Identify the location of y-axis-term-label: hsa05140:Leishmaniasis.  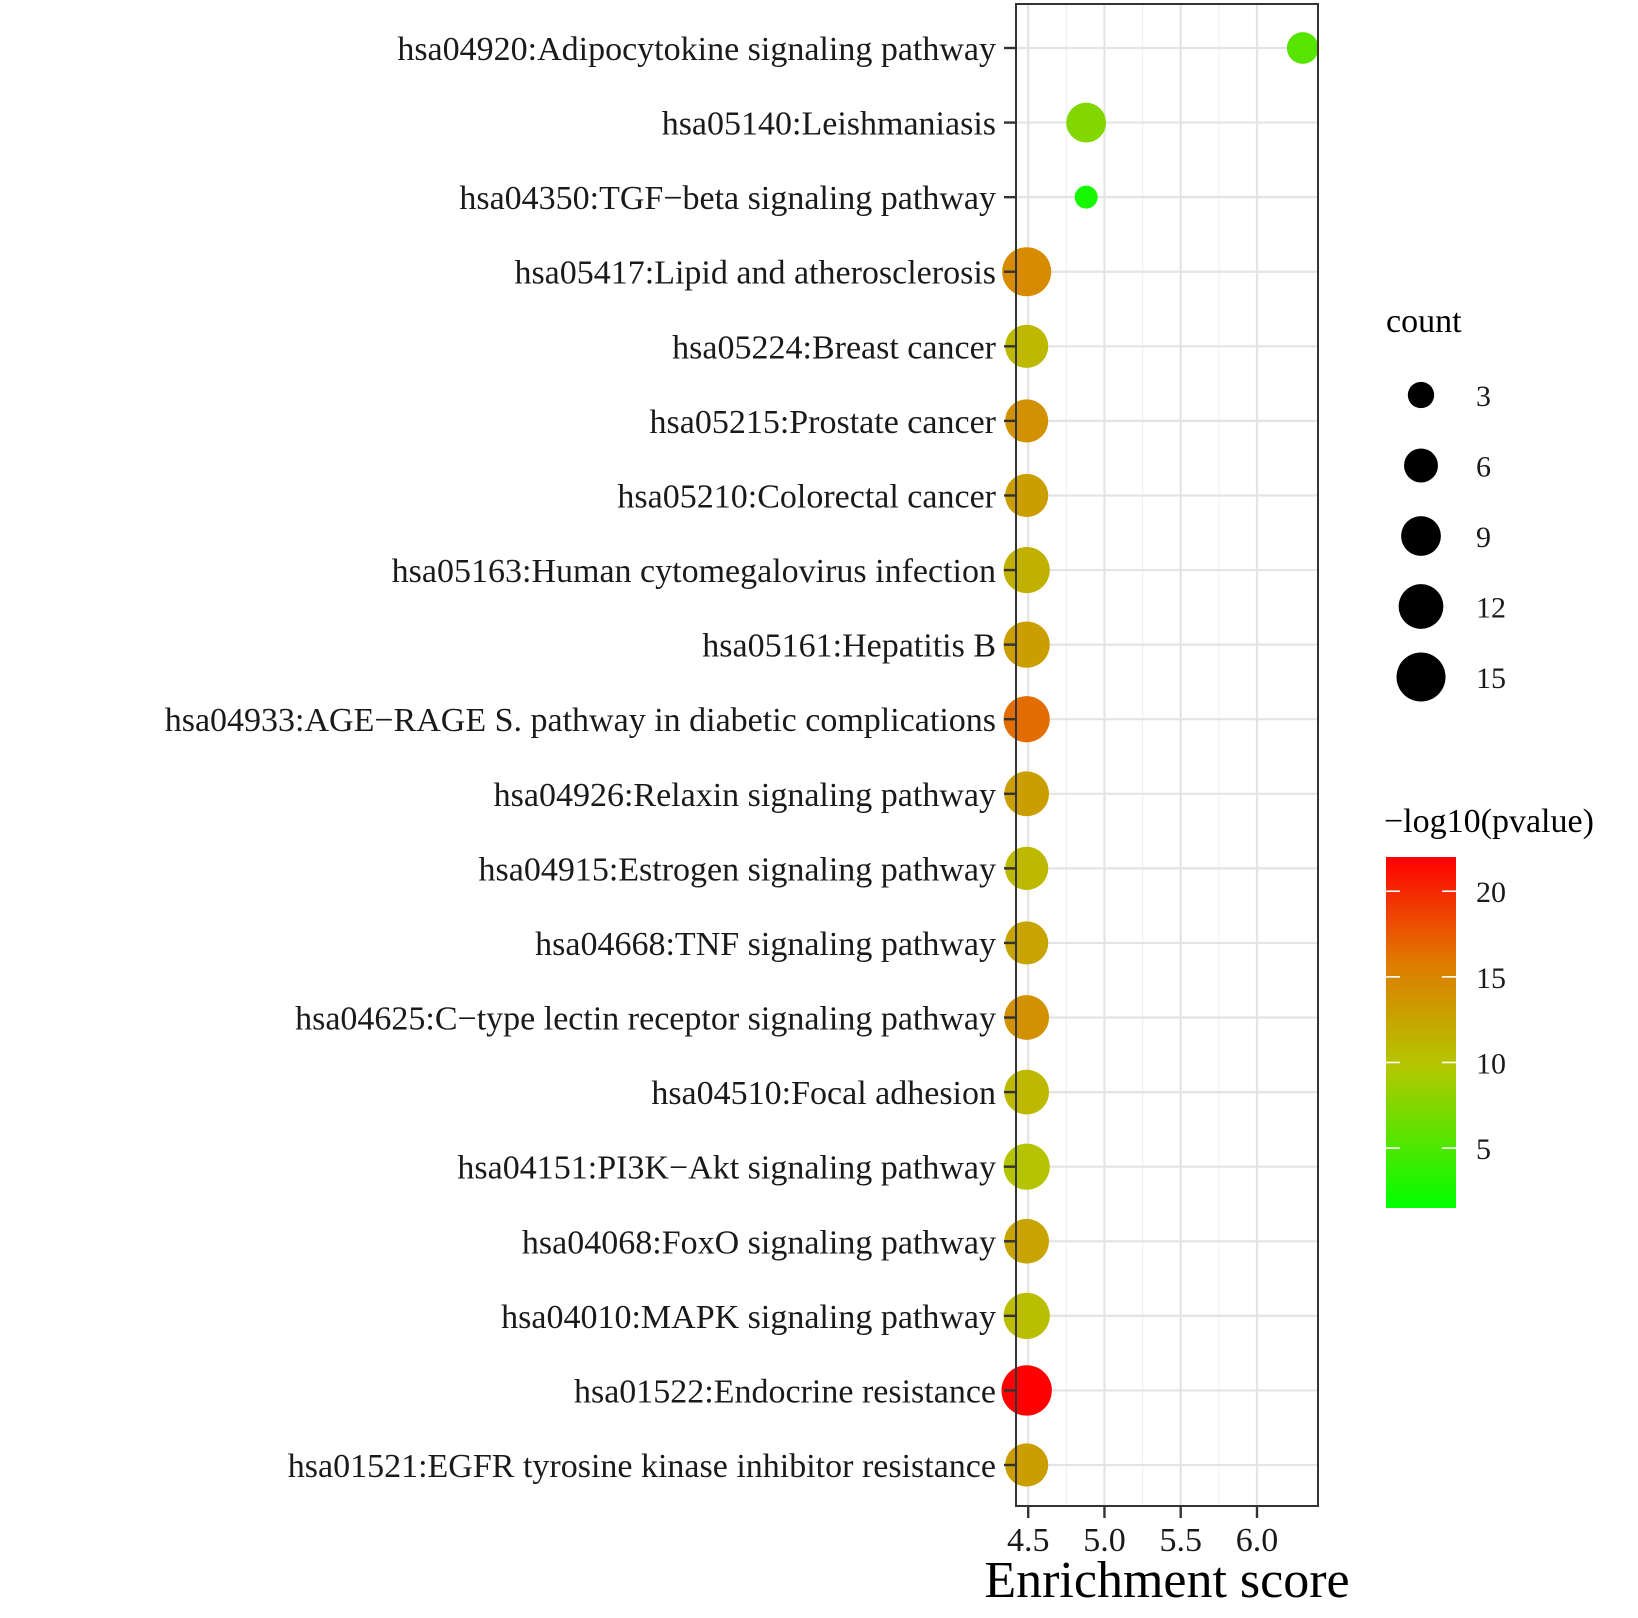
(829, 124).